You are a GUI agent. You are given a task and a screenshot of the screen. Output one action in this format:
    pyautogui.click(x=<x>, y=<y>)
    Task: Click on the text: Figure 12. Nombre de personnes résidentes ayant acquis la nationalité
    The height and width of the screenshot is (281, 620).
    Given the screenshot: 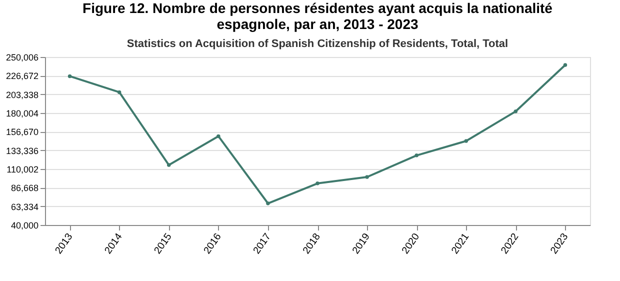 What is the action you would take?
    pyautogui.click(x=317, y=8)
    